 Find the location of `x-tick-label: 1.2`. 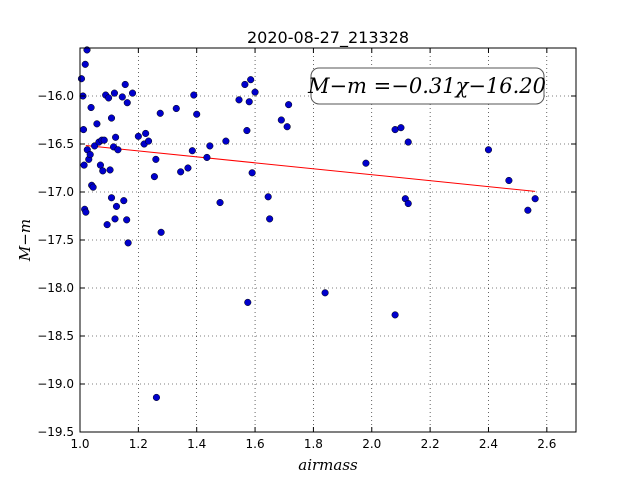

x-tick-label: 1.2 is located at coordinates (138, 444).